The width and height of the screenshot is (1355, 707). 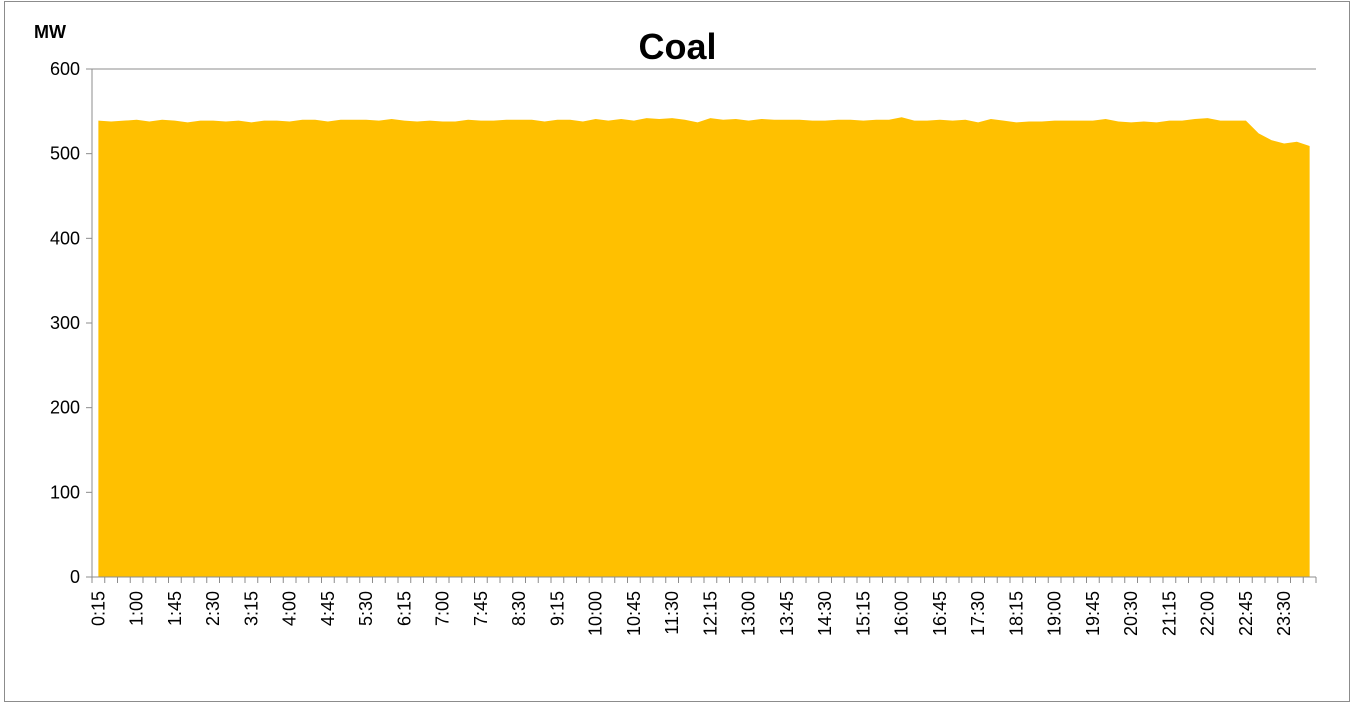 What do you see at coordinates (213, 608) in the screenshot?
I see `x-tick-label: 2:30` at bounding box center [213, 608].